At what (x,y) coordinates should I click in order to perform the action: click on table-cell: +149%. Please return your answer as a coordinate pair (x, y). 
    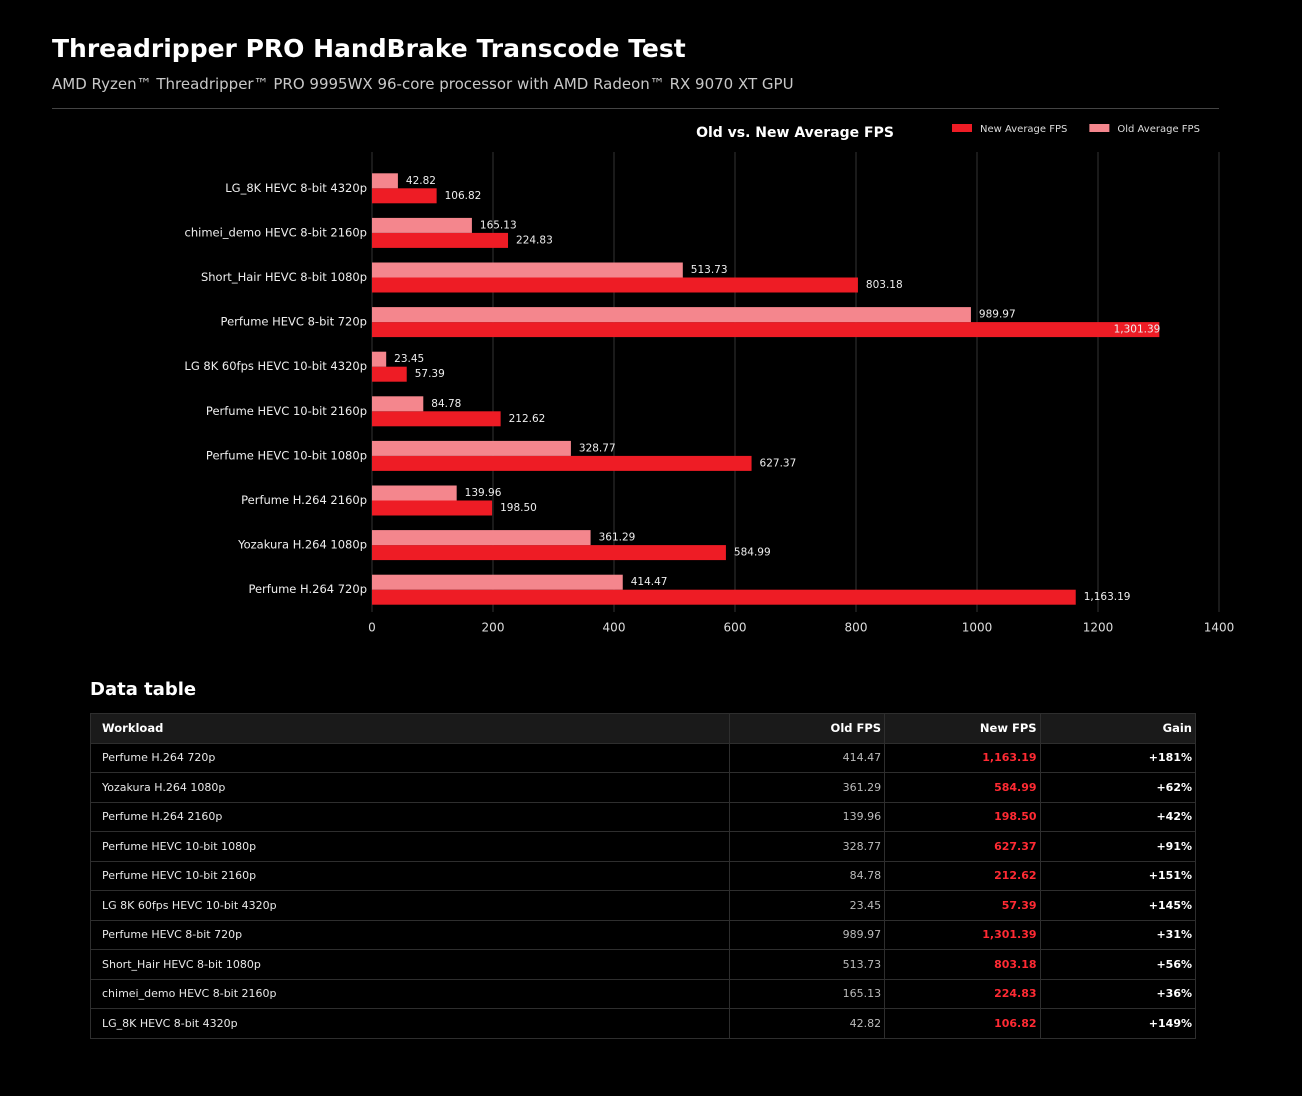
    Looking at the image, I should click on (1118, 1023).